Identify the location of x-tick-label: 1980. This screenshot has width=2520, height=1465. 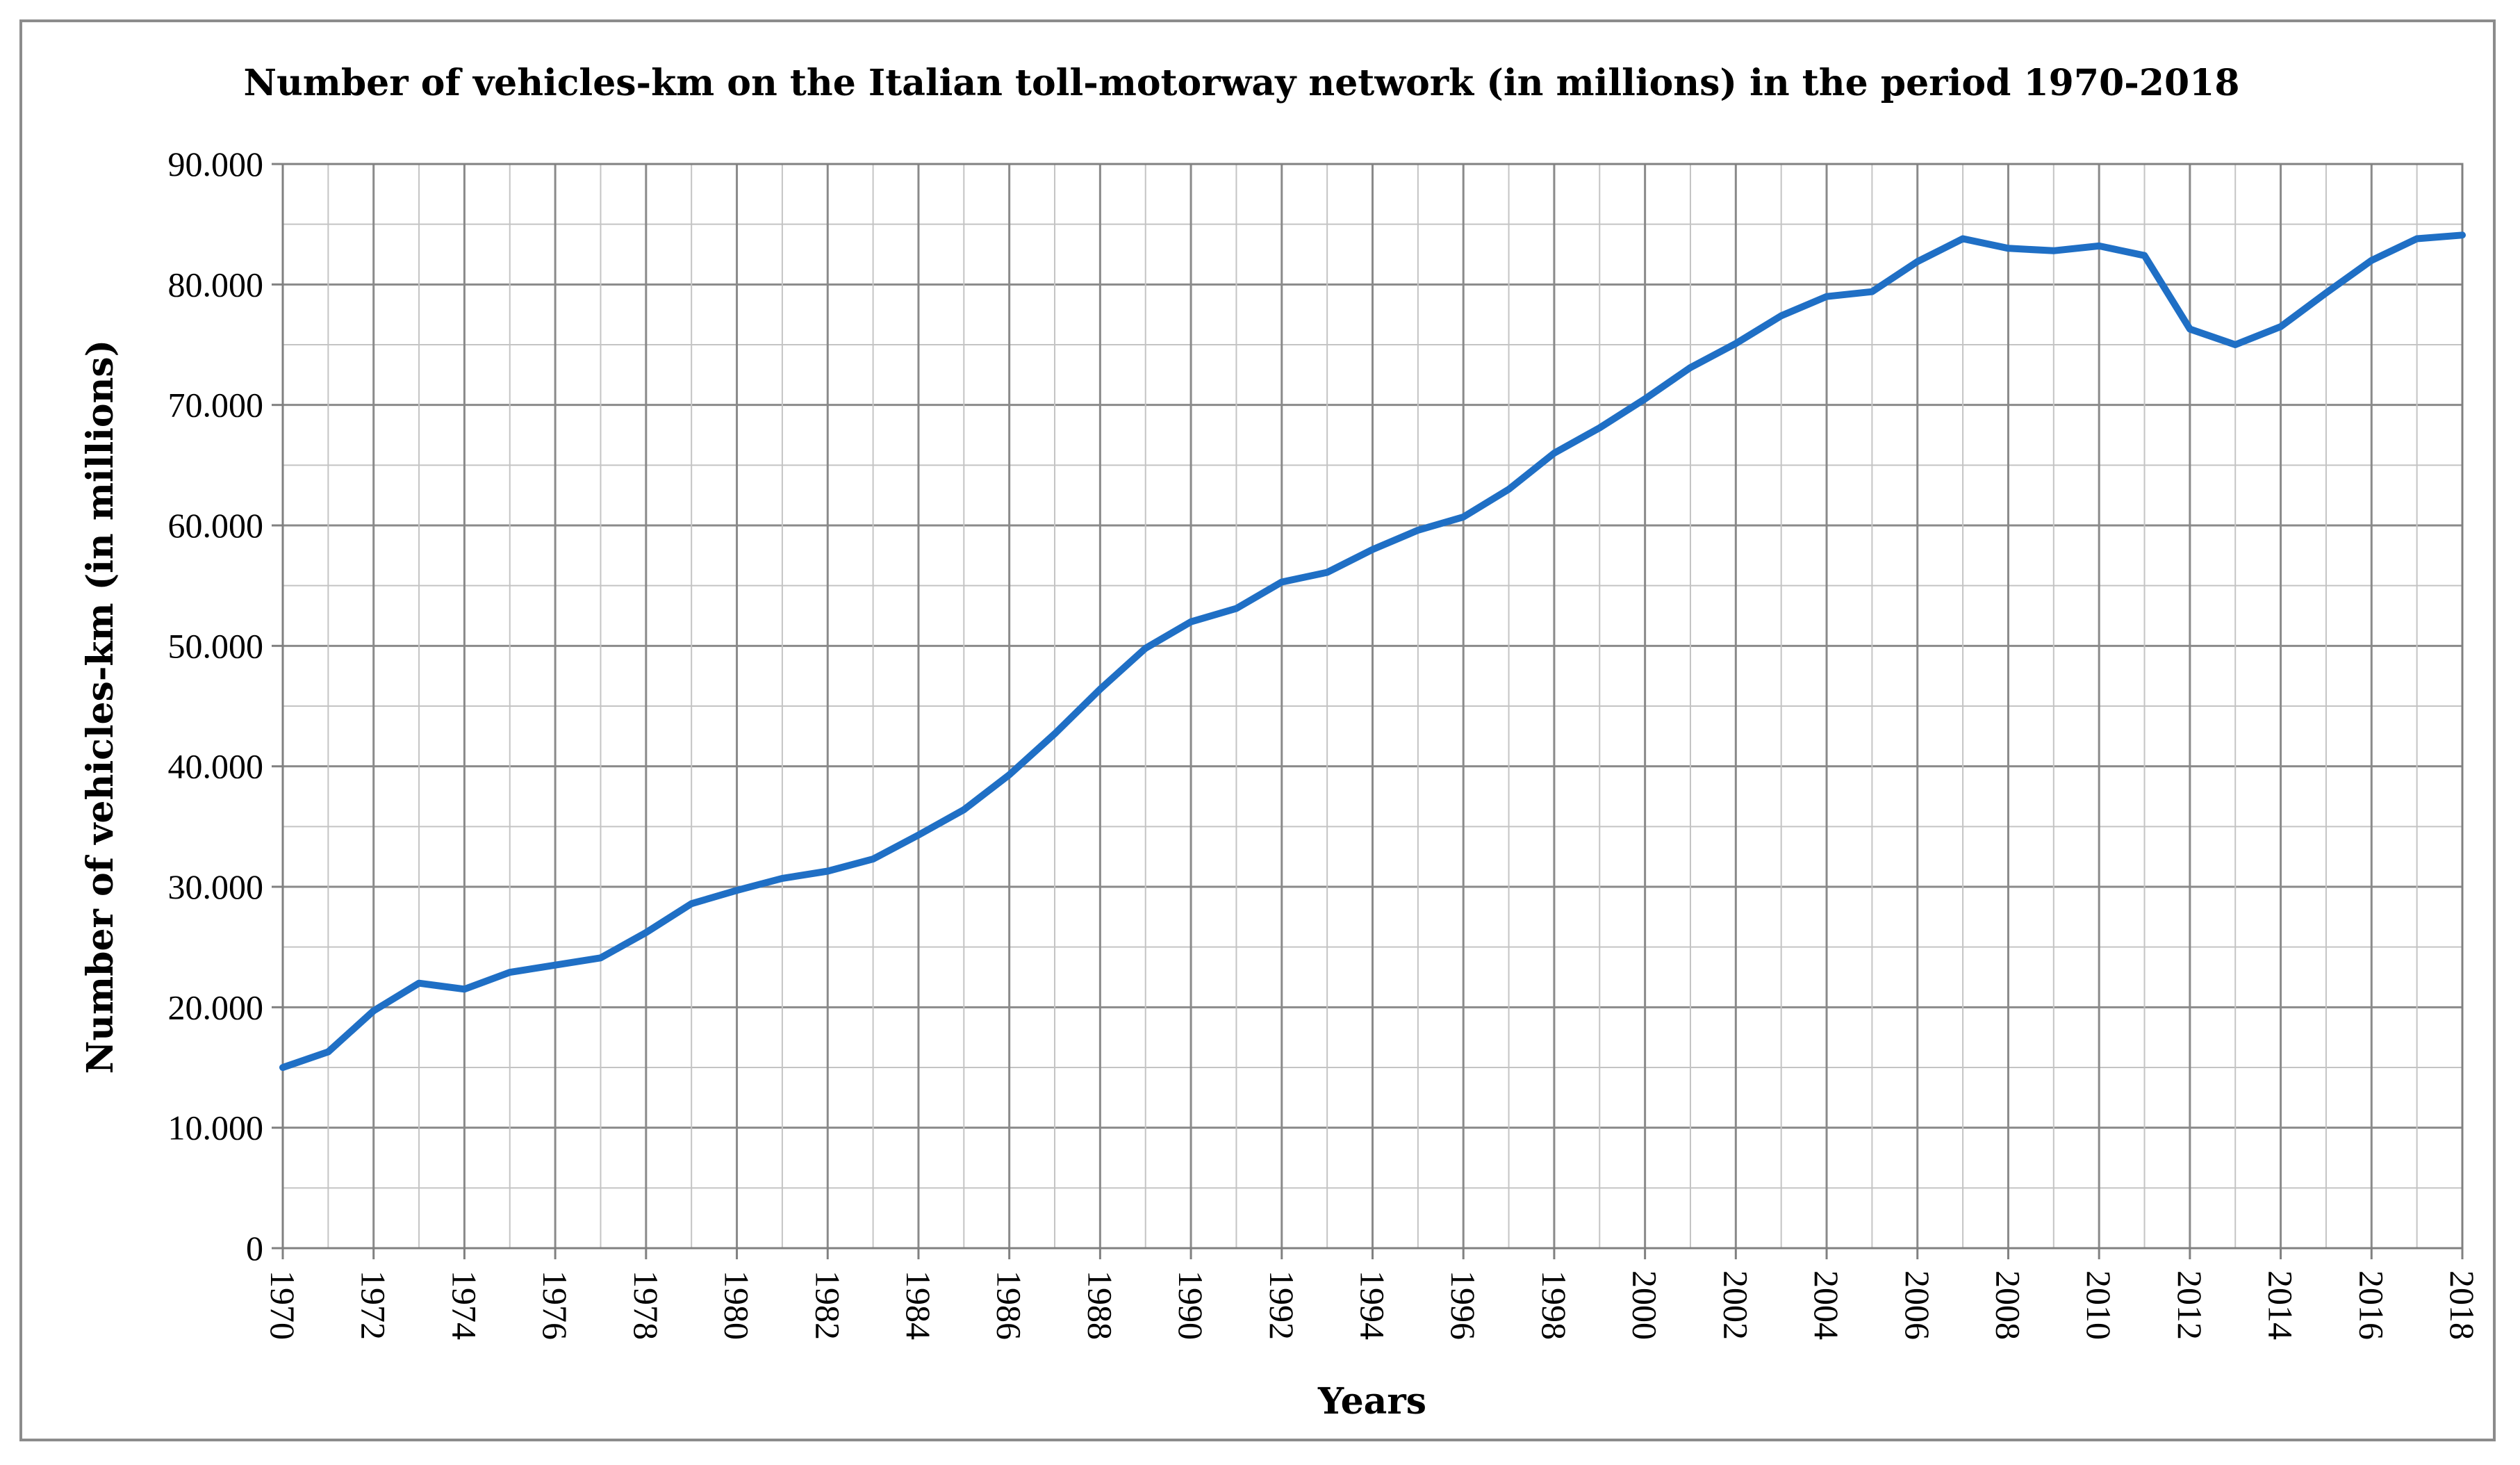
(737, 1305).